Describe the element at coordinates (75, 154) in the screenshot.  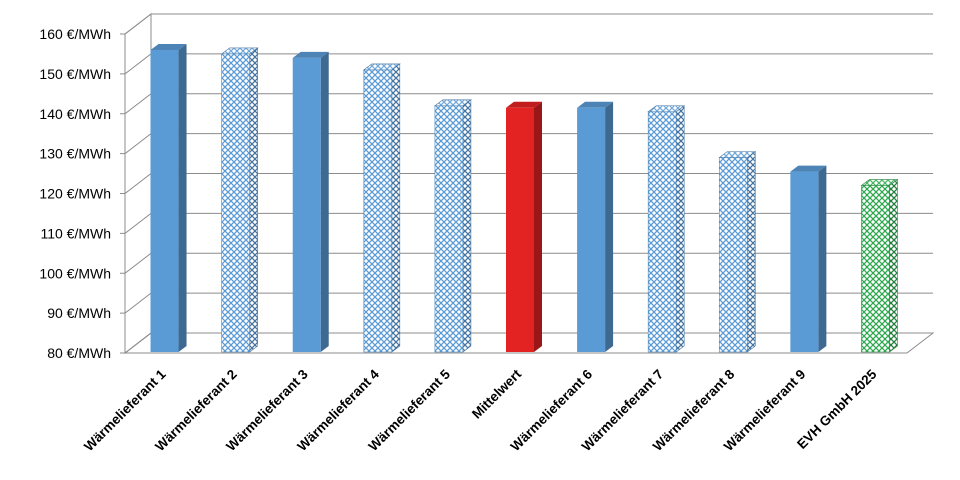
I see `y-tick-label: 130 €/MWh` at that location.